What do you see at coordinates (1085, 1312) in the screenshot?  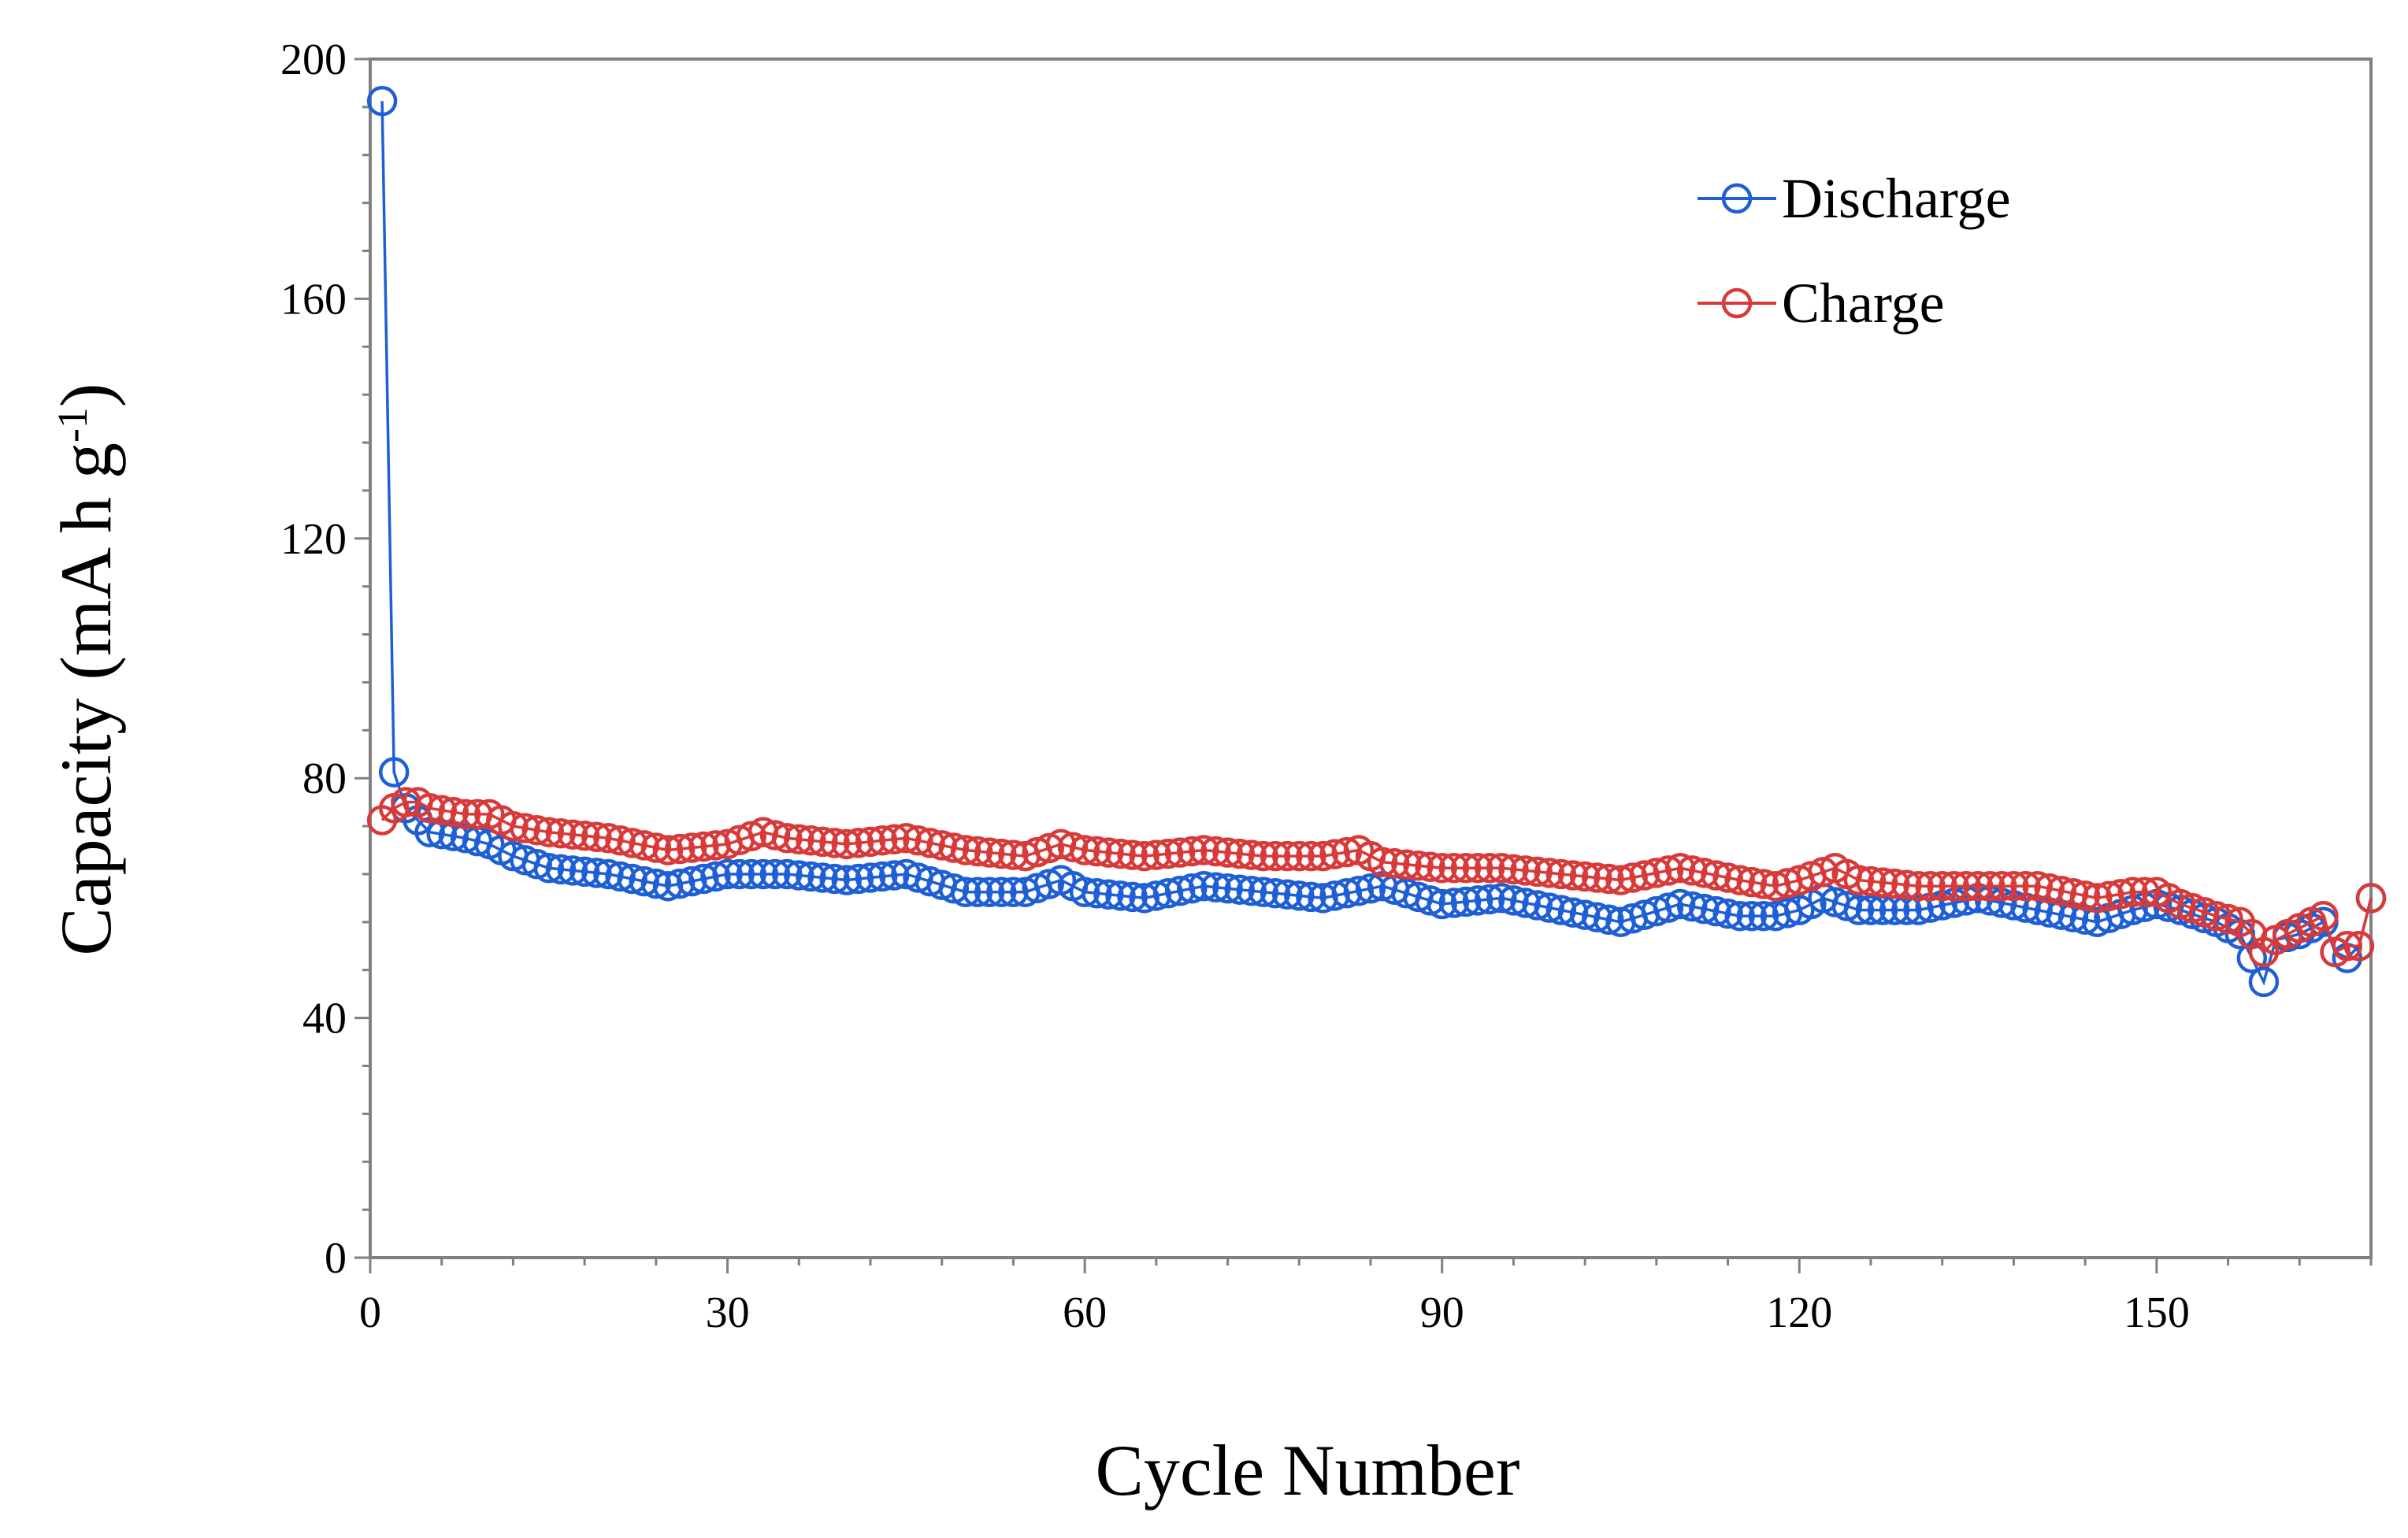 I see `x-tick-label: 60` at bounding box center [1085, 1312].